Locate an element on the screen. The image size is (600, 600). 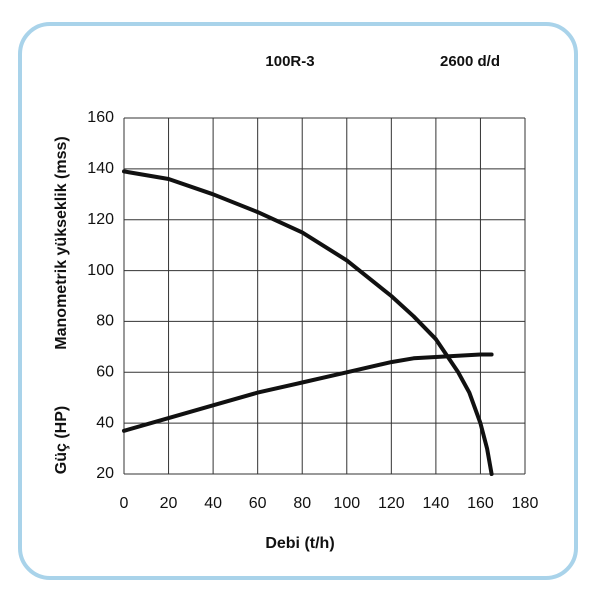
x-tick-label: 140 is located at coordinates (436, 503).